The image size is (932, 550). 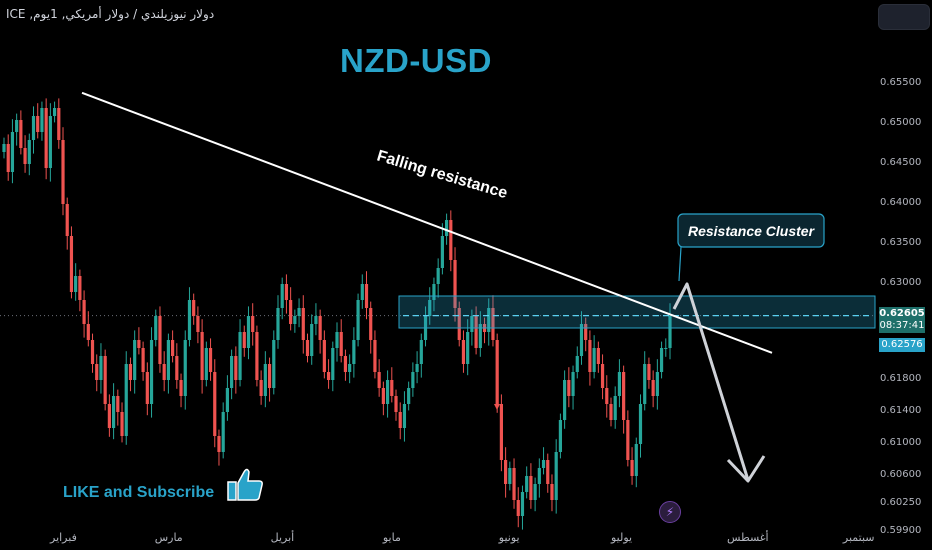 I want to click on y-tick-label: 0.64000, so click(x=901, y=202).